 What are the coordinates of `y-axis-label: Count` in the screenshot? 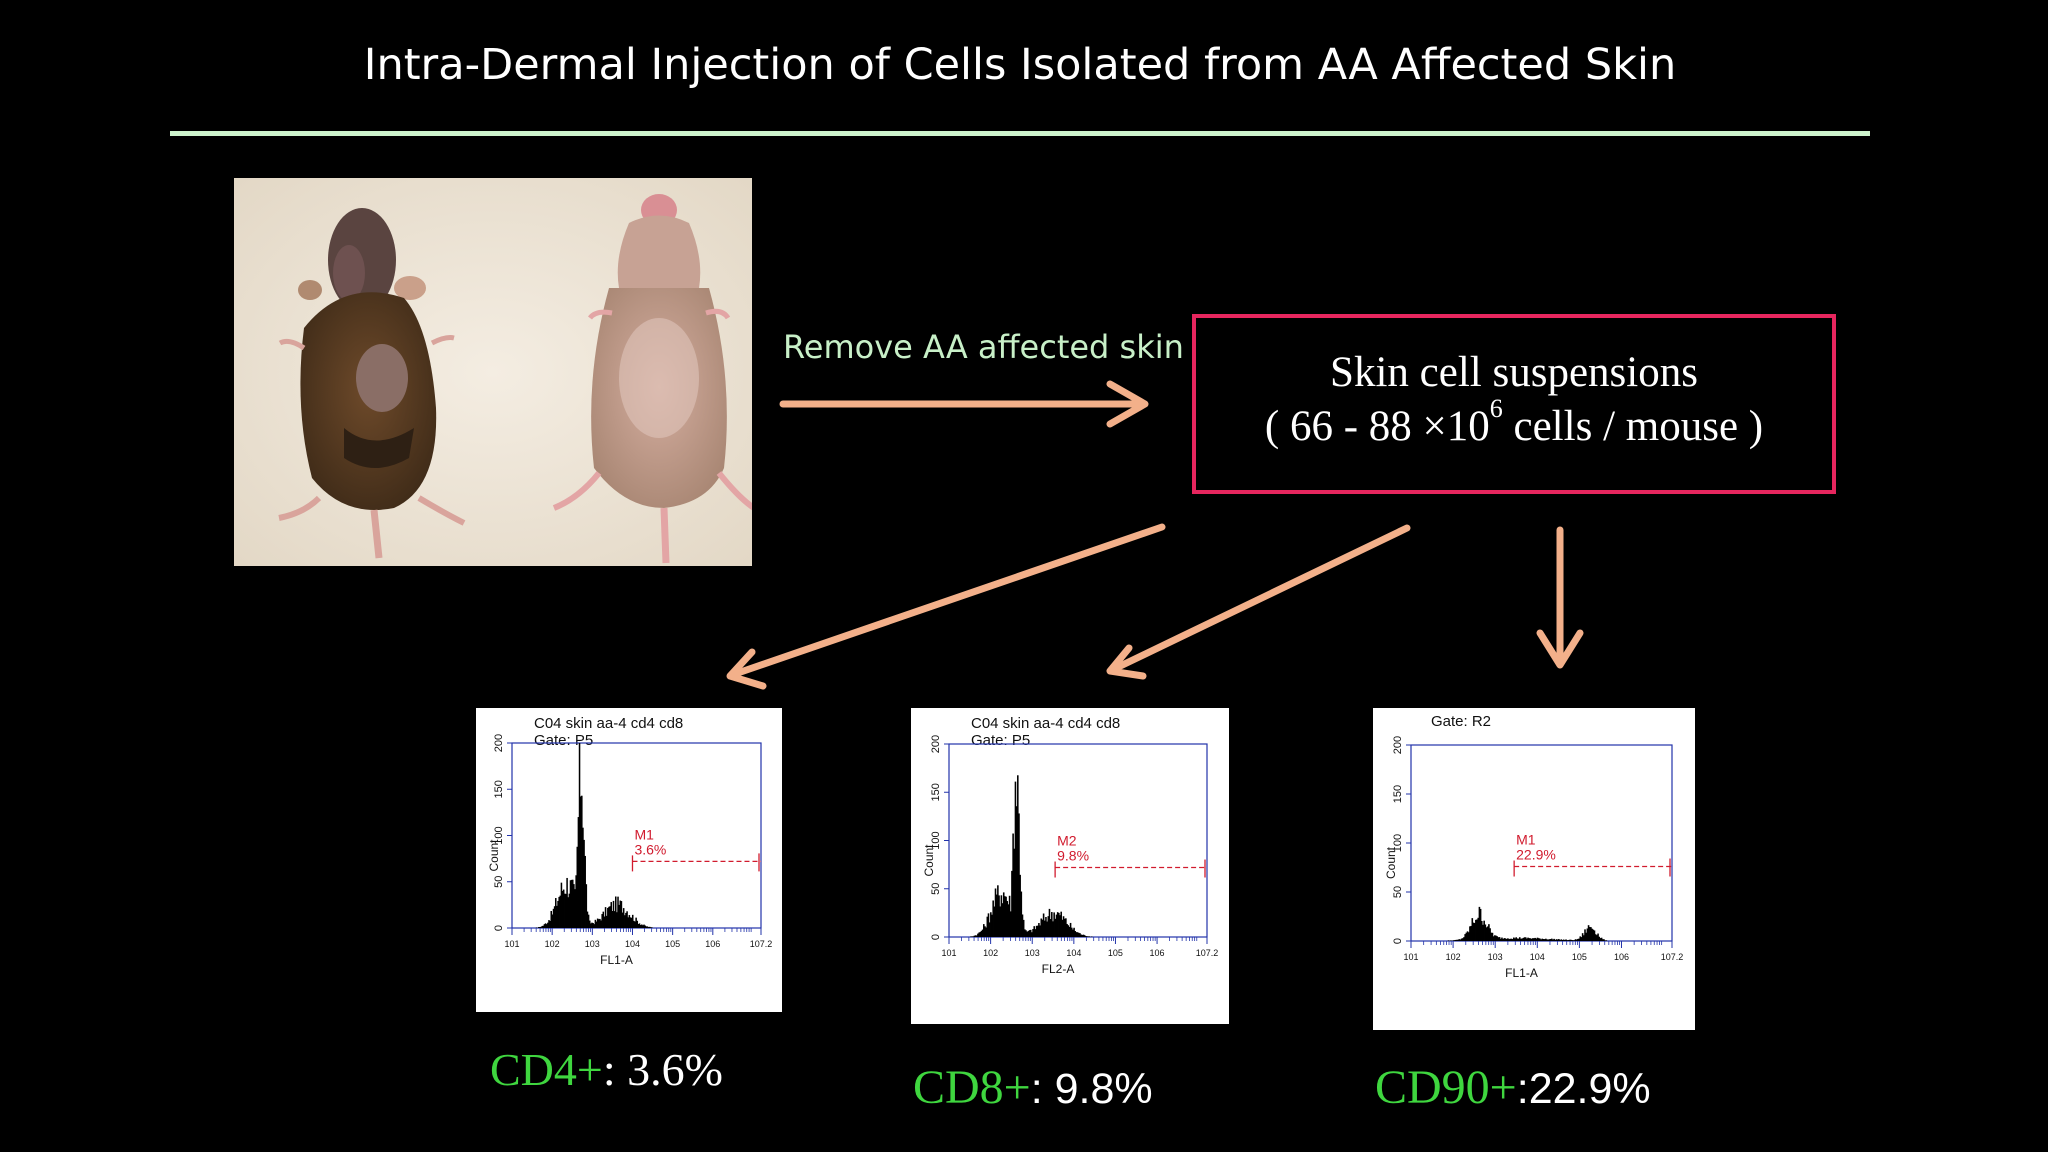 It's located at (1391, 862).